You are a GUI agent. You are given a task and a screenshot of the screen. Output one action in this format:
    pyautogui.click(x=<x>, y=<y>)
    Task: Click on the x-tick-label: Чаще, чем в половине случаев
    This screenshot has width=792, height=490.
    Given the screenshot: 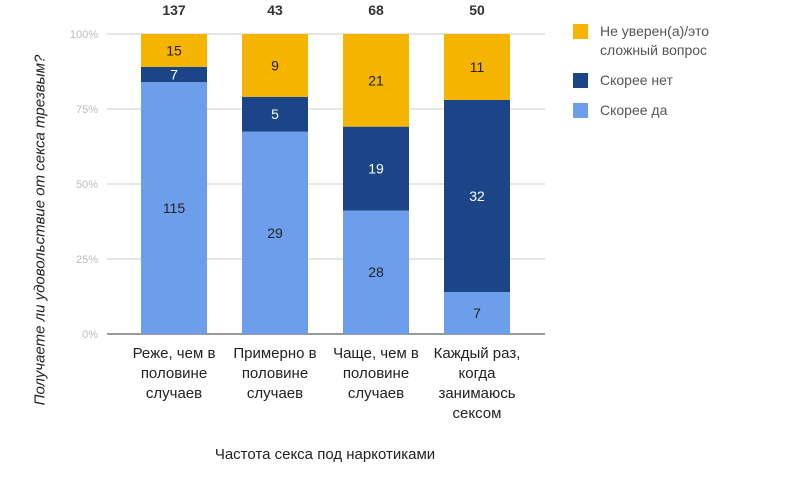 What is the action you would take?
    pyautogui.click(x=376, y=373)
    